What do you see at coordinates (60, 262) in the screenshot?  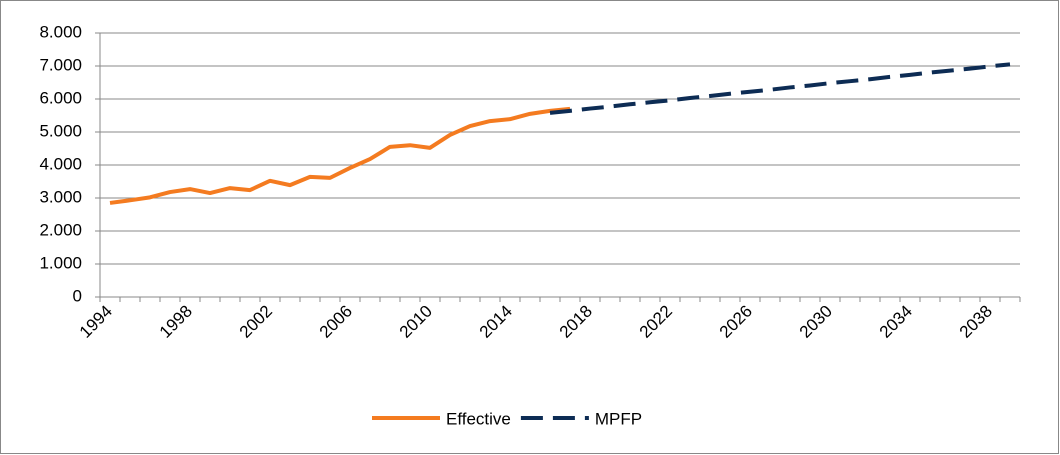 I see `y-tick-label: 1.000` at bounding box center [60, 262].